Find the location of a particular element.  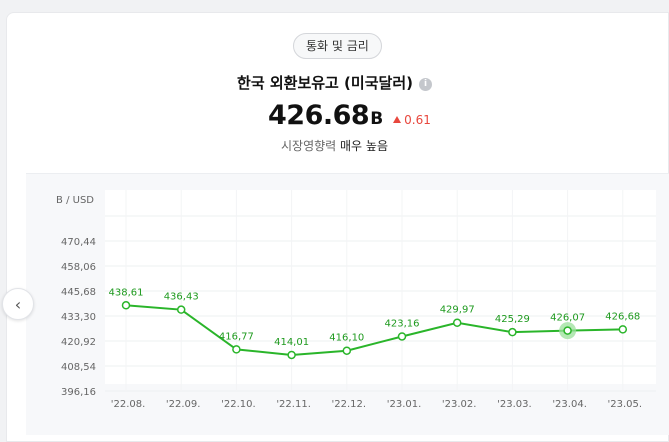

y-tick-label: 408,54 is located at coordinates (78, 367).